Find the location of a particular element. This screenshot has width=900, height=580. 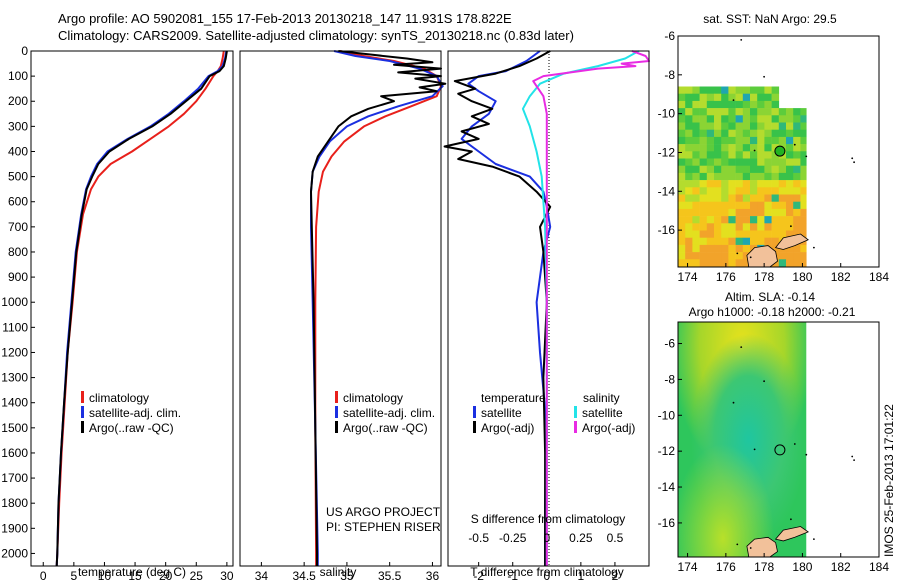

x-tick-label: -2 is located at coordinates (478, 574).